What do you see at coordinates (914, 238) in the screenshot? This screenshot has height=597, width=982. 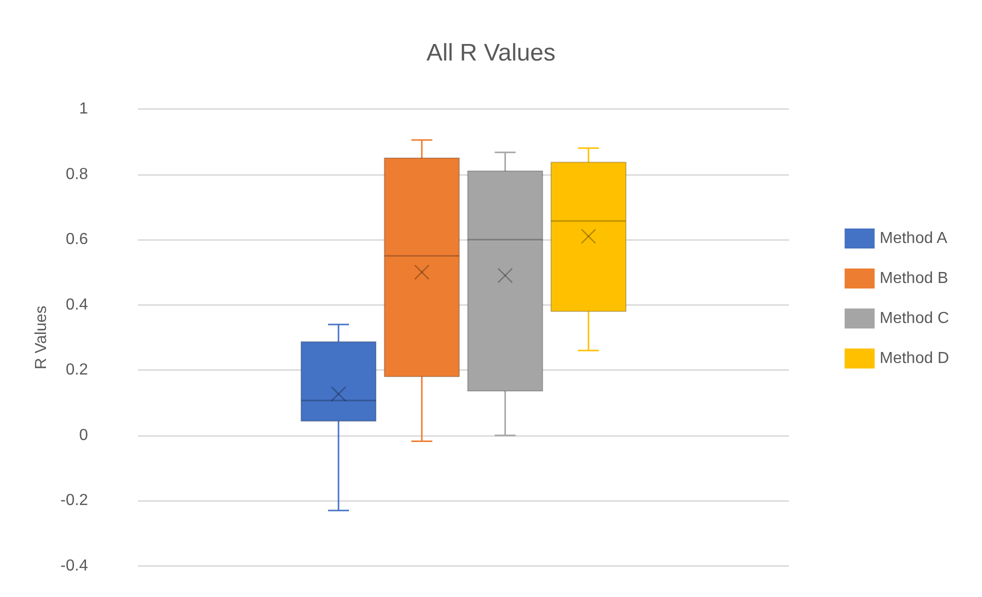 I see `legend-label: Method A` at bounding box center [914, 238].